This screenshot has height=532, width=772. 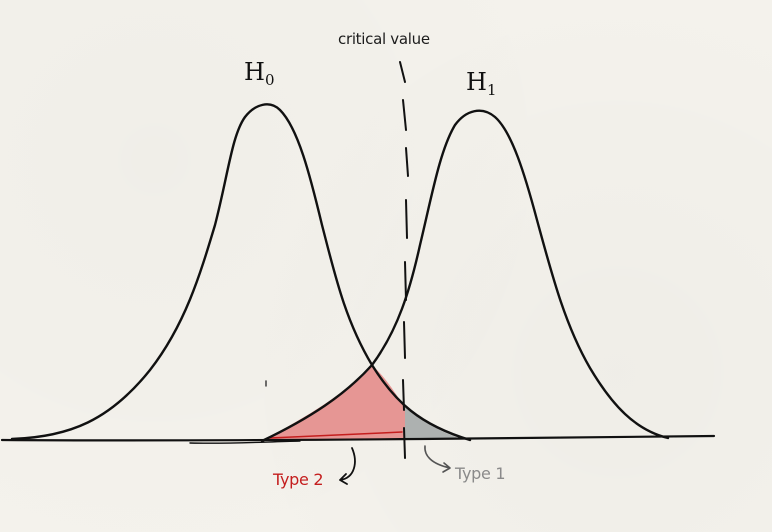 What do you see at coordinates (254, 72) in the screenshot?
I see `h0-letter: H` at bounding box center [254, 72].